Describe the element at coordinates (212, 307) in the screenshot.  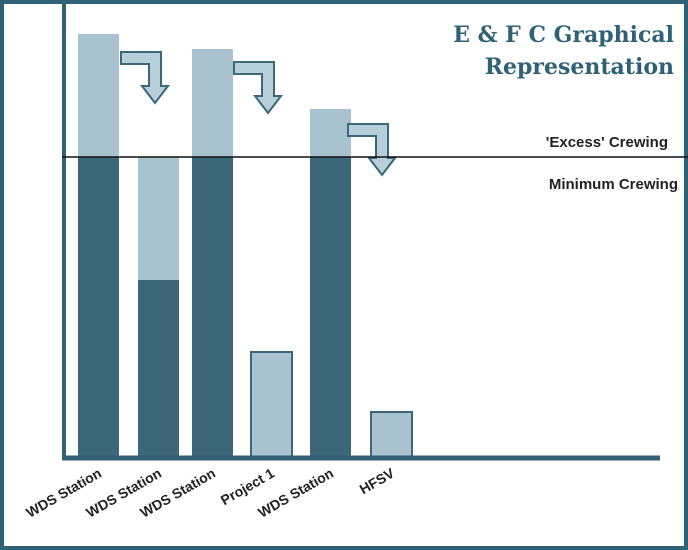
I see `bar-3-minimum-segment` at that location.